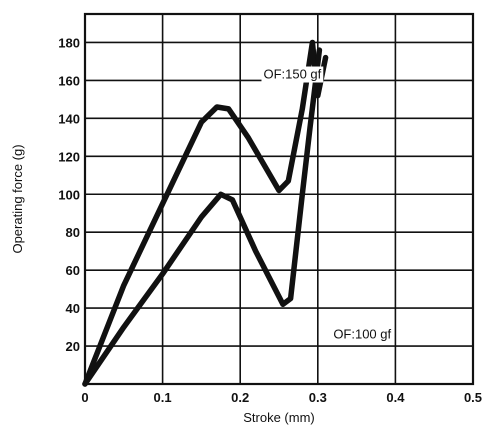  Describe the element at coordinates (73, 270) in the screenshot. I see `y-tick-label: 60` at that location.